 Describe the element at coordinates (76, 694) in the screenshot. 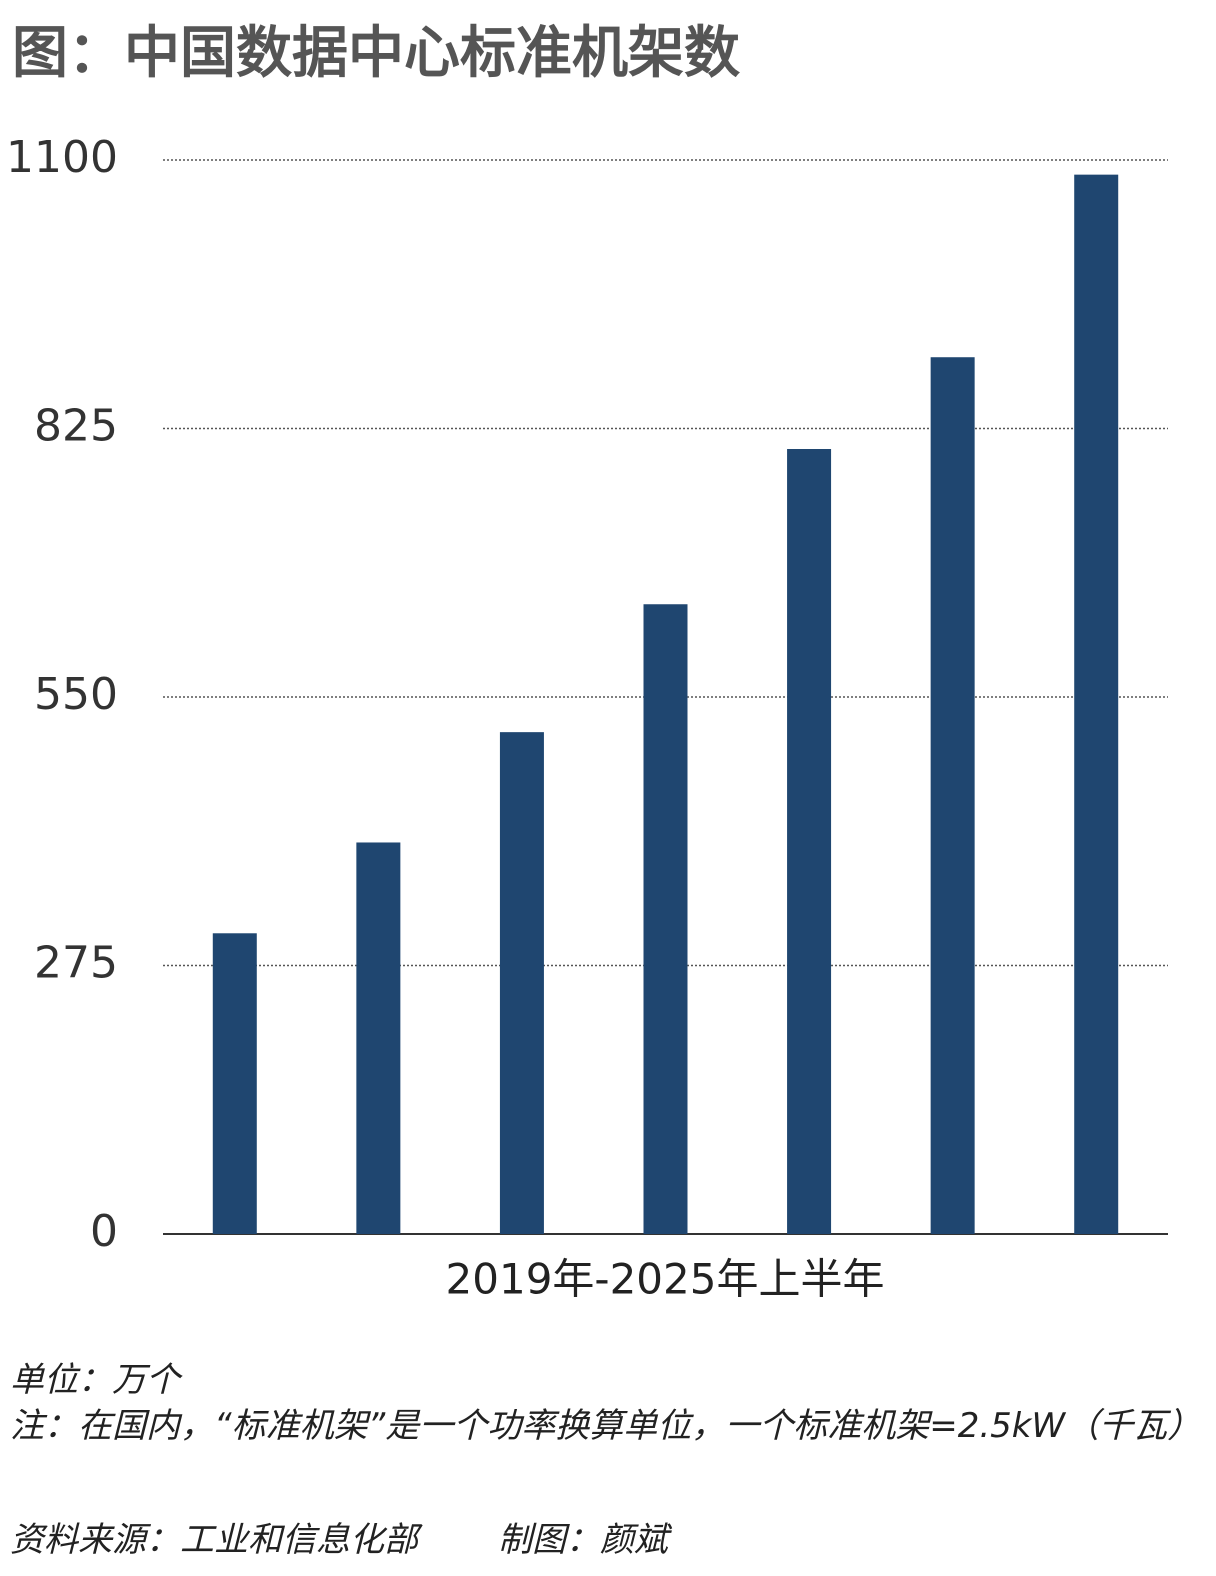

I see `y-tick-label: 550` at that location.